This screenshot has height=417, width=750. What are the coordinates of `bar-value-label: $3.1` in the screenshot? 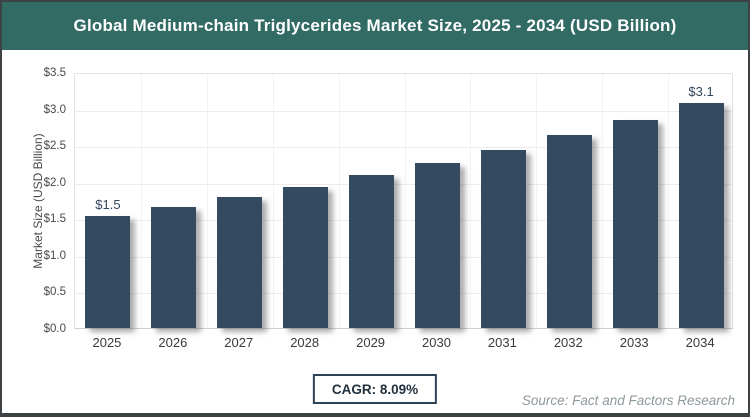 It's located at (701, 91).